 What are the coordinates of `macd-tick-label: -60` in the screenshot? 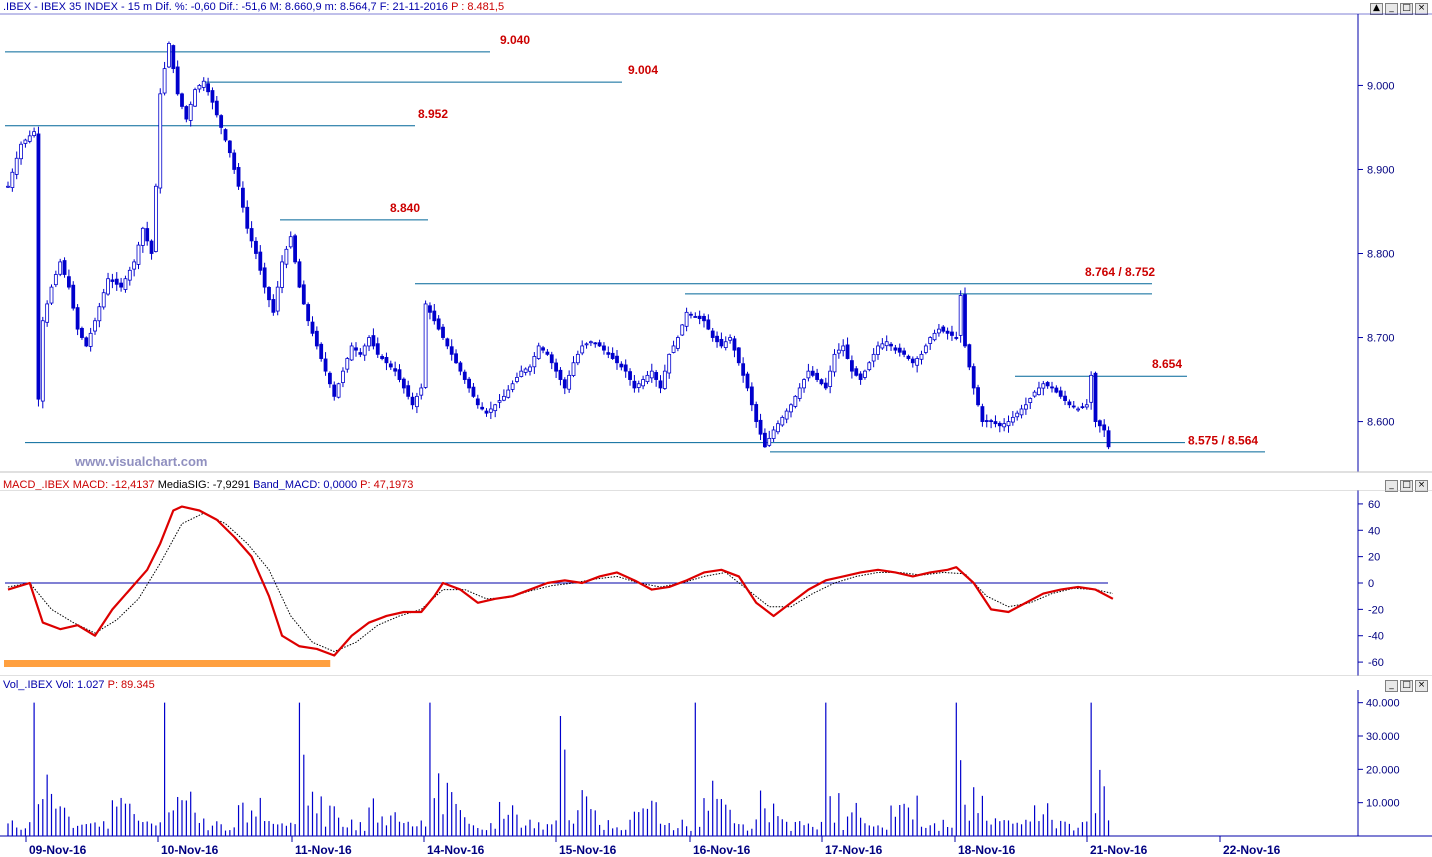 It's located at (1376, 663).